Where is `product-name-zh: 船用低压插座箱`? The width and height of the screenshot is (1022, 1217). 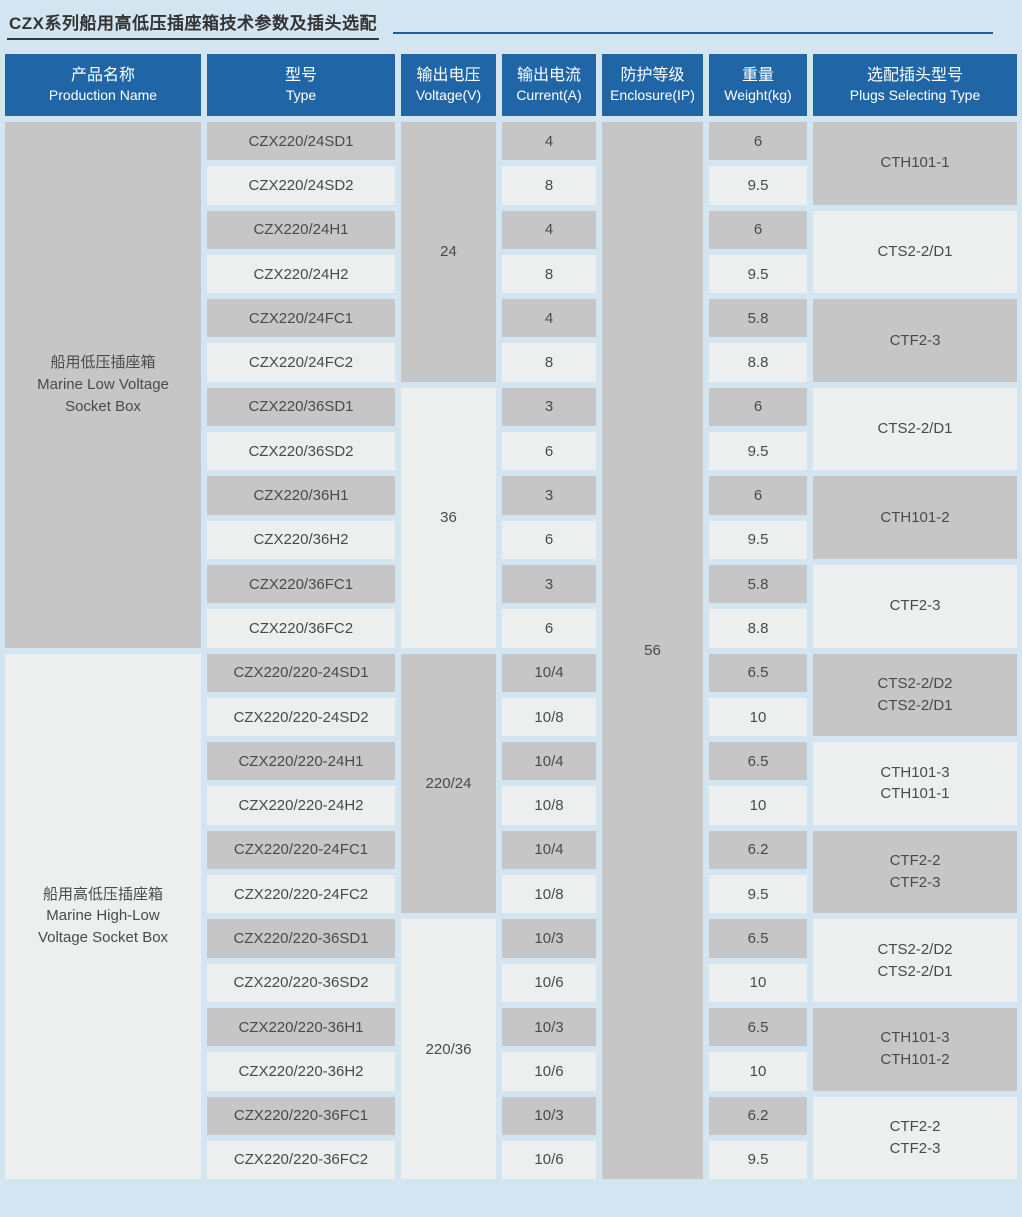
product-name-zh: 船用低压插座箱 is located at coordinates (103, 363).